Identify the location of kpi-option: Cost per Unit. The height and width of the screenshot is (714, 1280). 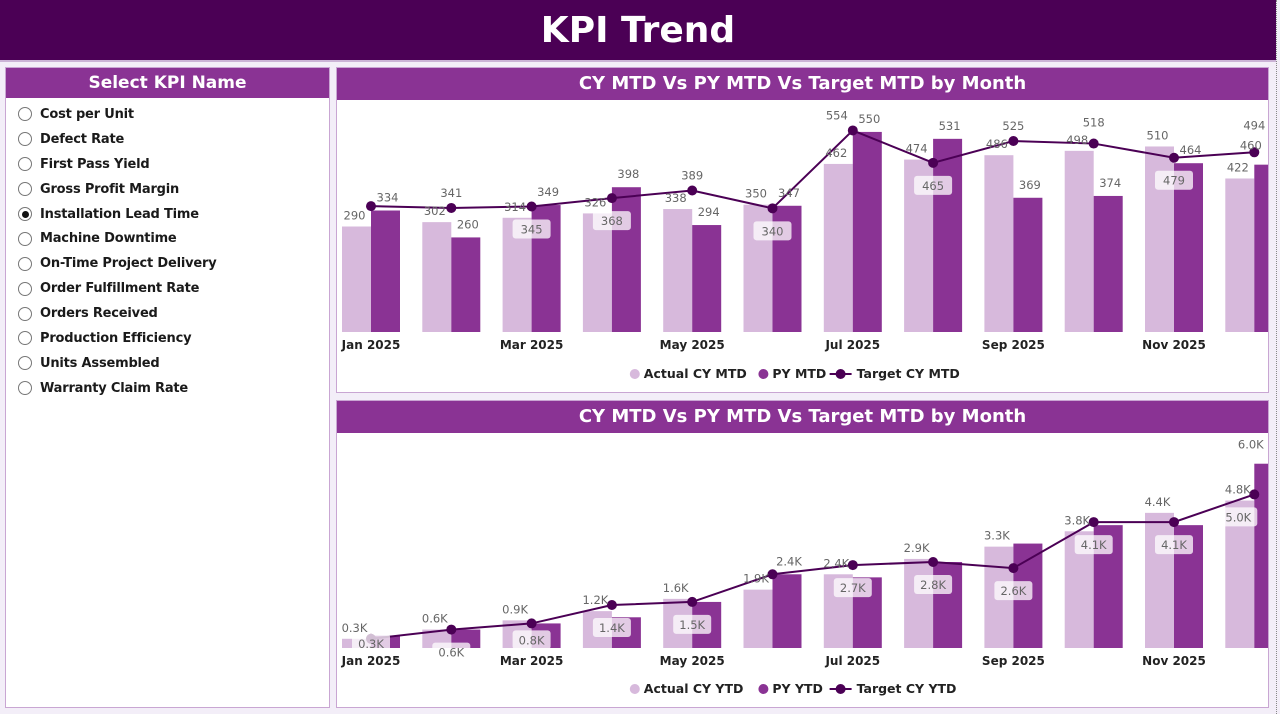
(173, 114).